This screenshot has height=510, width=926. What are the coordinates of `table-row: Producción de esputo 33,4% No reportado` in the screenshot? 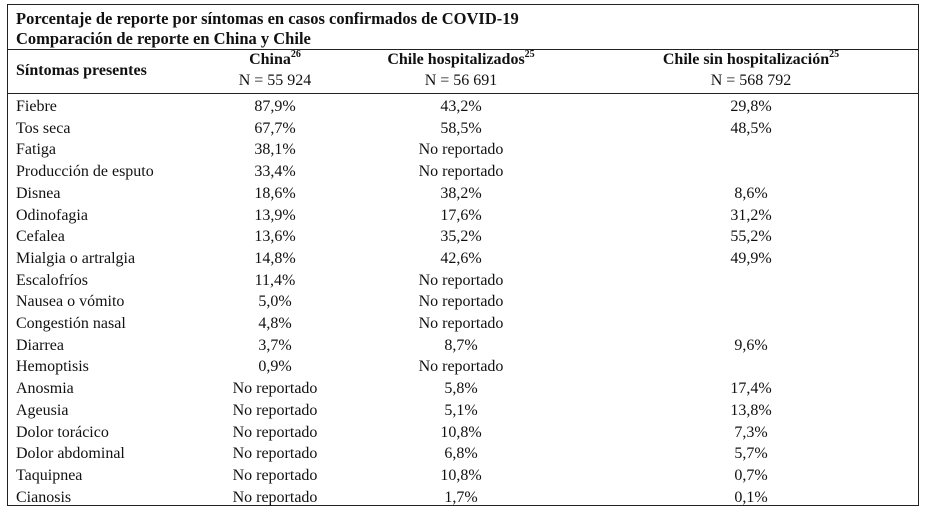 It's located at (463, 172).